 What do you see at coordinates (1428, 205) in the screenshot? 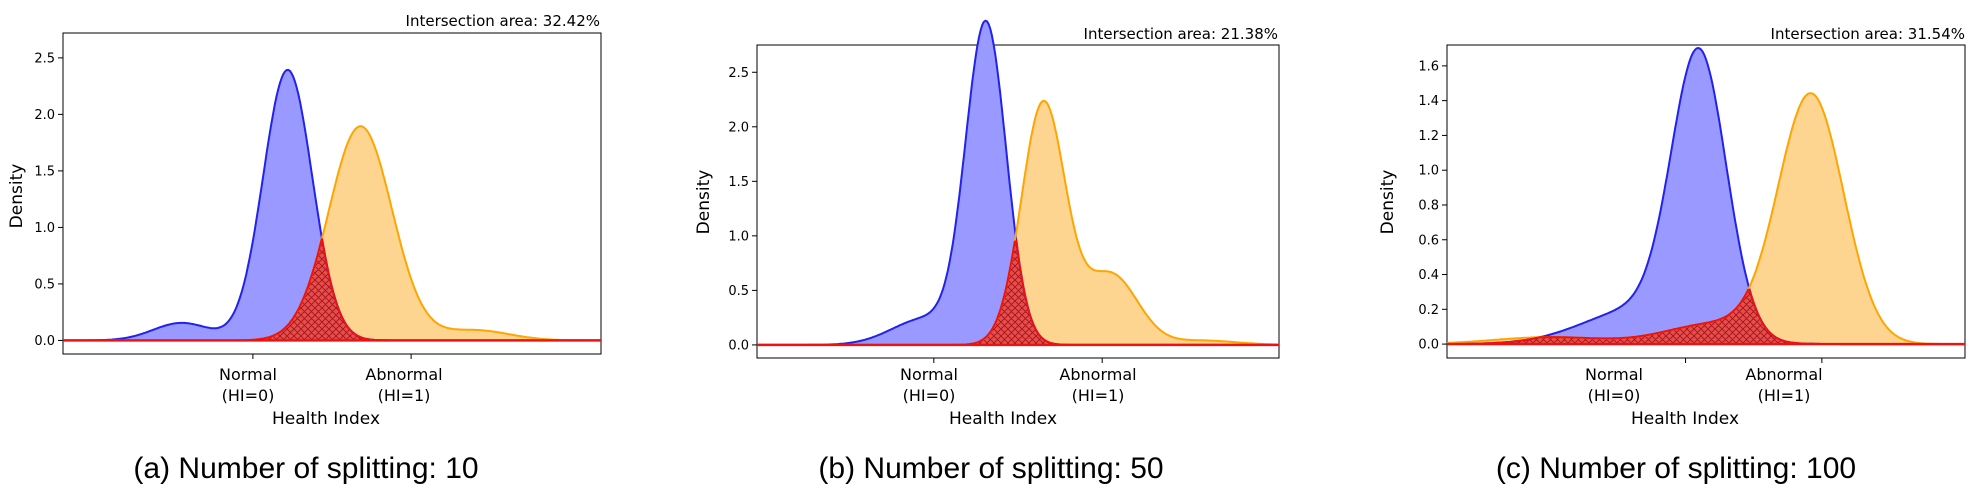
I see `y-tick-label: 0.8` at bounding box center [1428, 205].